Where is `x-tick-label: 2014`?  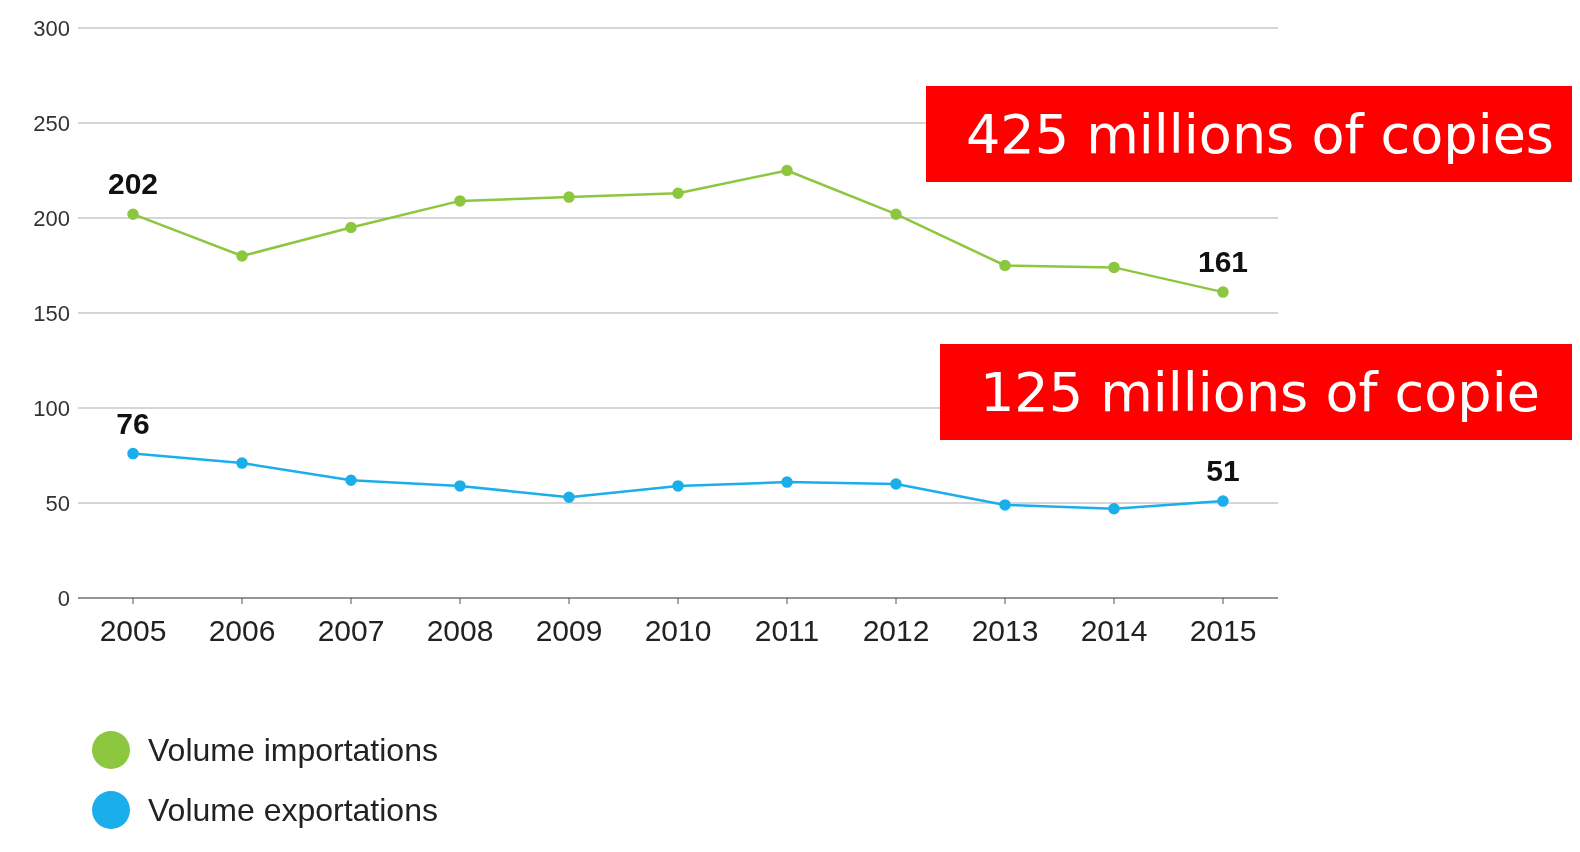 x-tick-label: 2014 is located at coordinates (1114, 631).